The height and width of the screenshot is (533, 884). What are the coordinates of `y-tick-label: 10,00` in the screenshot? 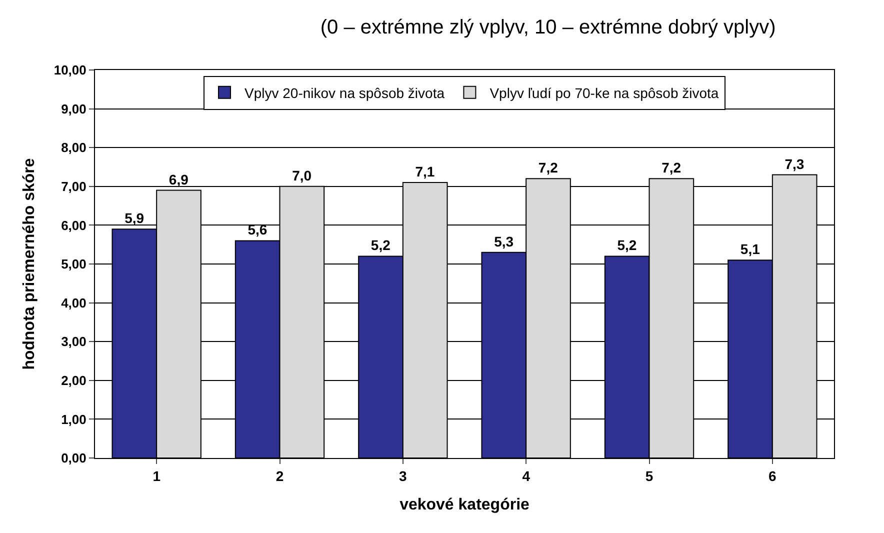 It's located at (70, 70).